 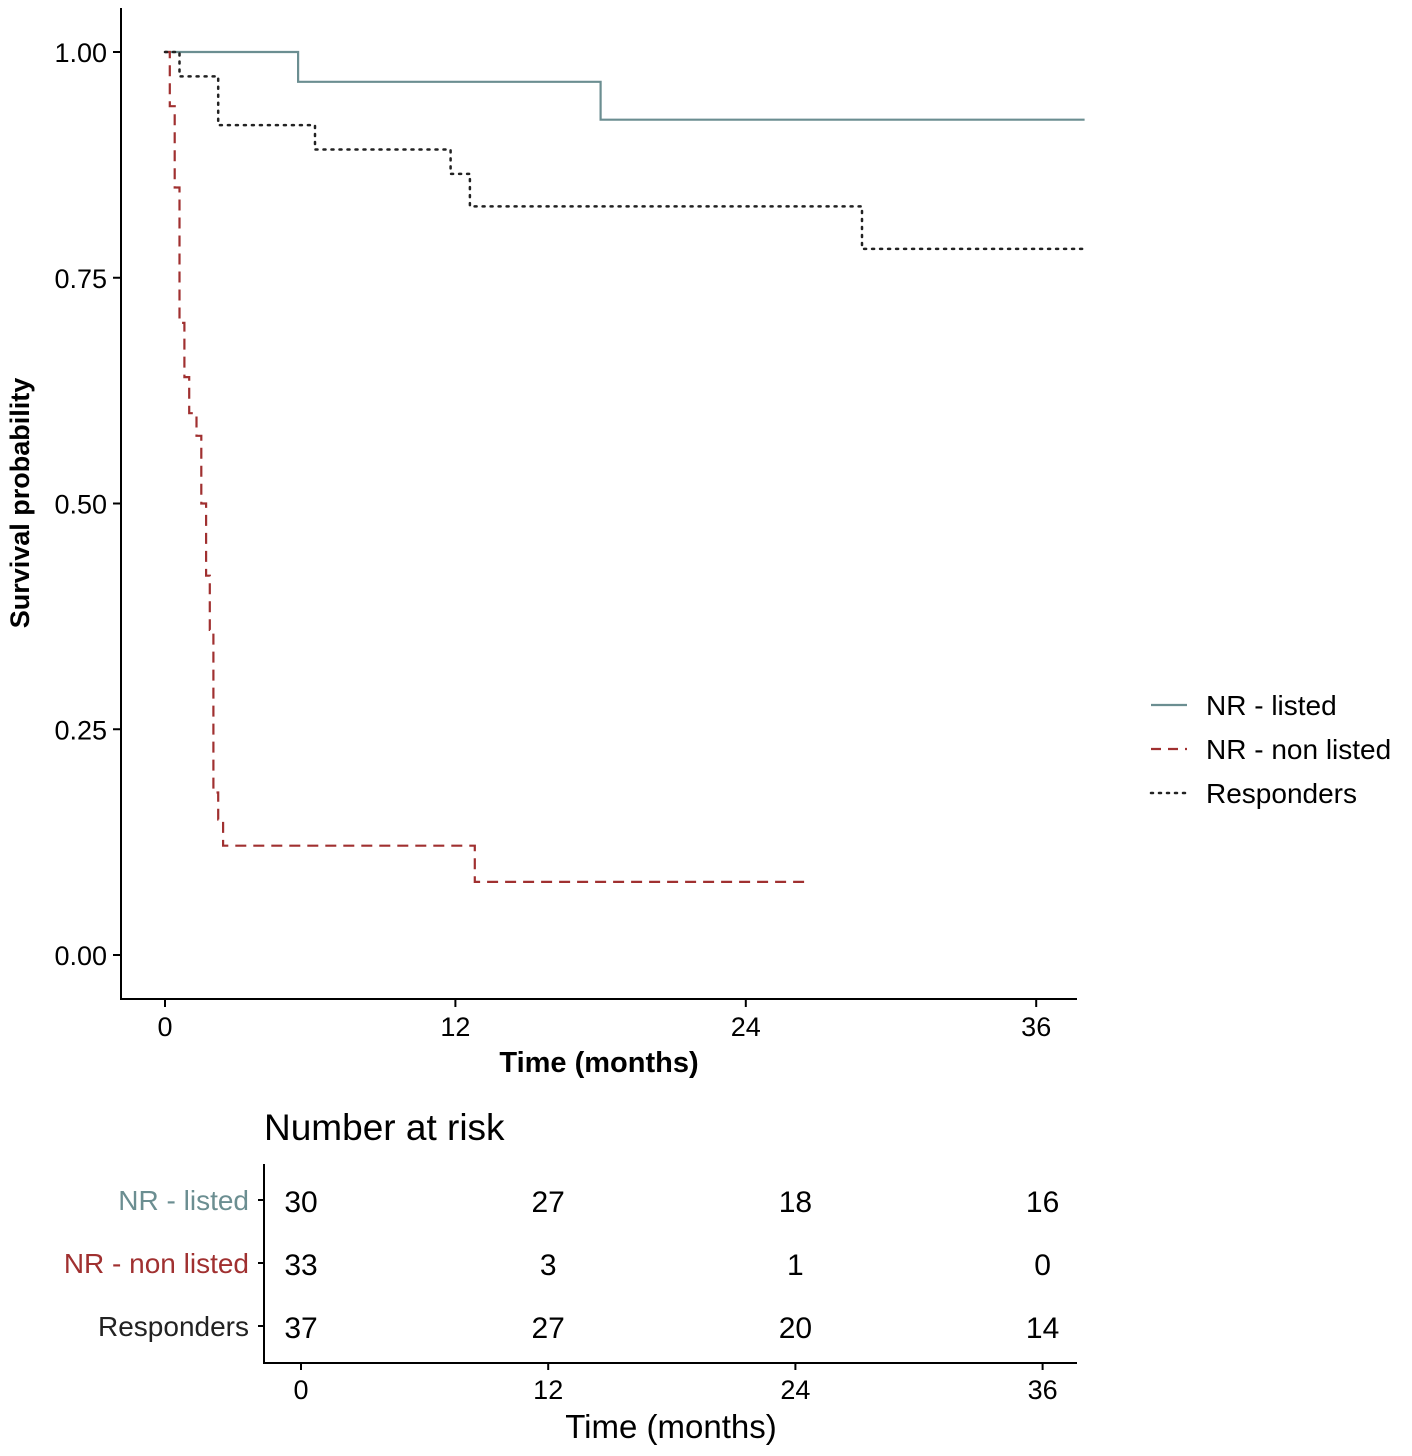 What do you see at coordinates (746, 1027) in the screenshot?
I see `x-tick-label: 24` at bounding box center [746, 1027].